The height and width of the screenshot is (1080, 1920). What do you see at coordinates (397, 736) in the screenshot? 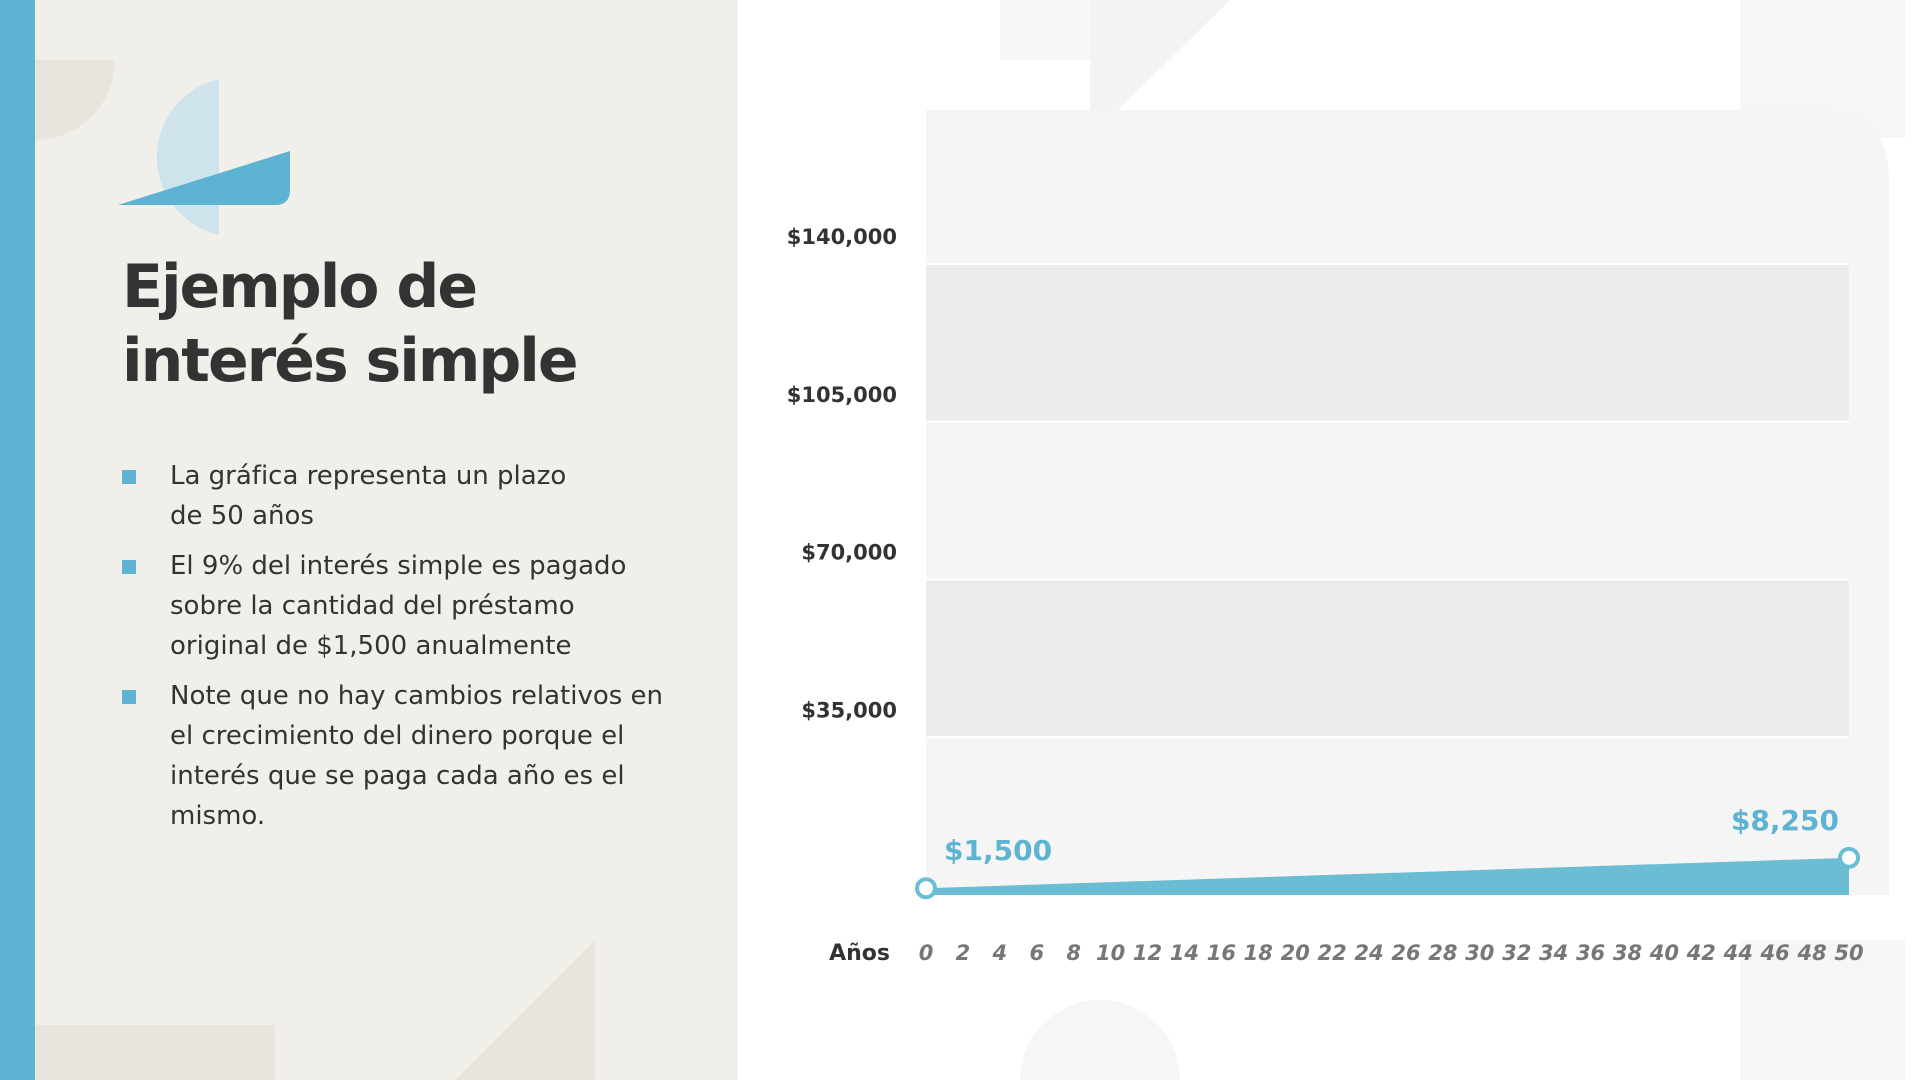
I see `bullet-text: el crecimiento del dinero porque el` at bounding box center [397, 736].